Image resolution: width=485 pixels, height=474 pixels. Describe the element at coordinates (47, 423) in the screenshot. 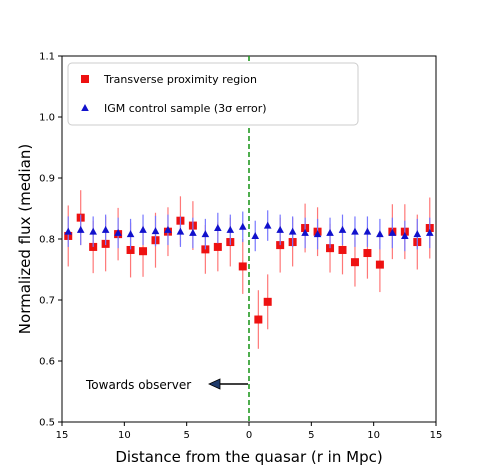

I see `y-tick-label: 0.5` at that location.